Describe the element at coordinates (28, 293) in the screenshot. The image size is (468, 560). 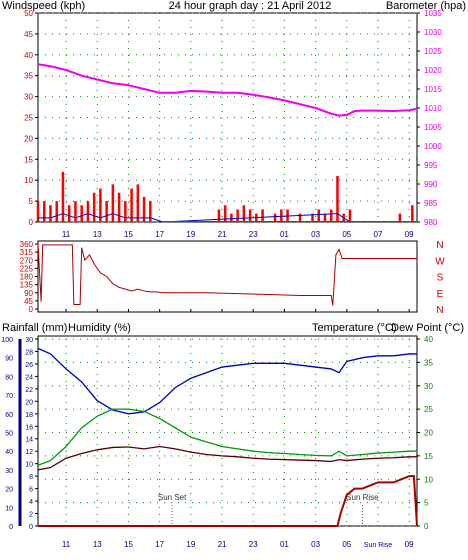
I see `direction-tick-label: 90` at that location.